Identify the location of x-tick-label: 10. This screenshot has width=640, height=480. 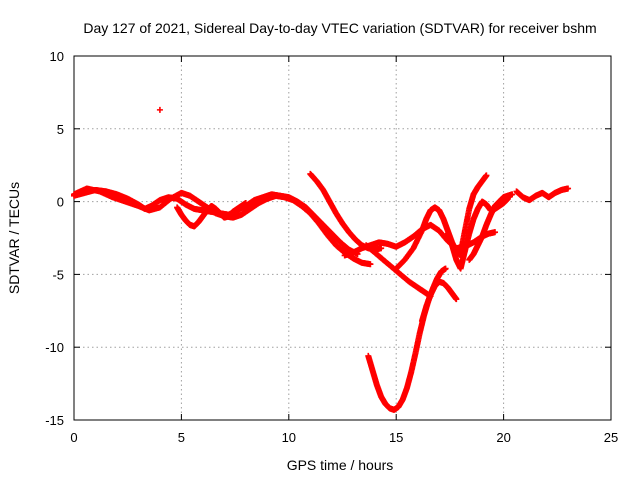
(289, 437).